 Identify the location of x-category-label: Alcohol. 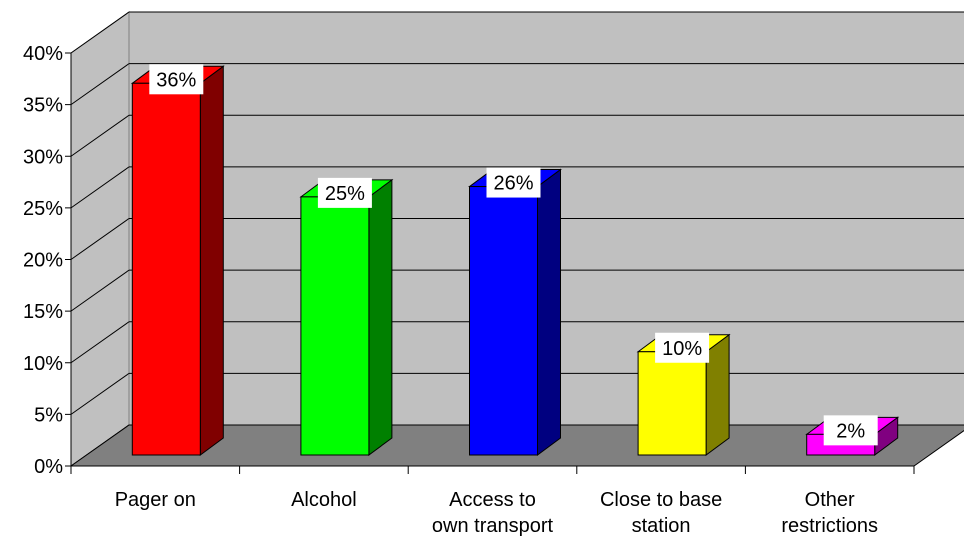
(324, 500).